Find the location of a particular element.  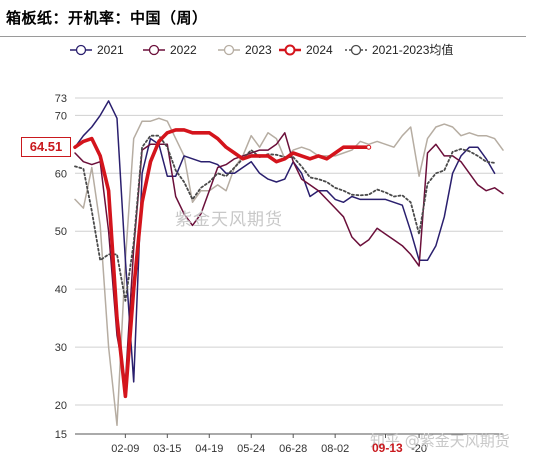

y-tick-label: 70 is located at coordinates (61, 116).